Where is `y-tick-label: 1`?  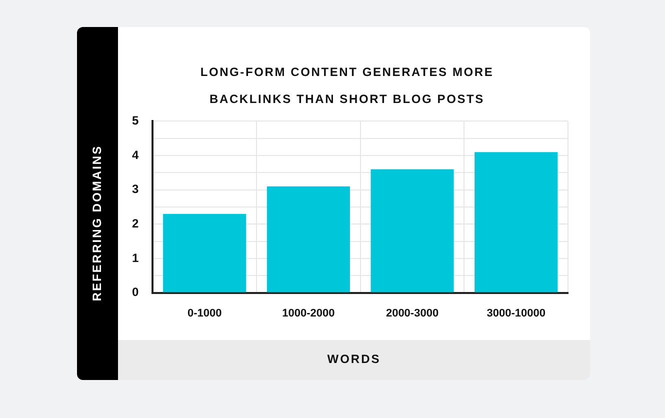 y-tick-label: 1 is located at coordinates (135, 257).